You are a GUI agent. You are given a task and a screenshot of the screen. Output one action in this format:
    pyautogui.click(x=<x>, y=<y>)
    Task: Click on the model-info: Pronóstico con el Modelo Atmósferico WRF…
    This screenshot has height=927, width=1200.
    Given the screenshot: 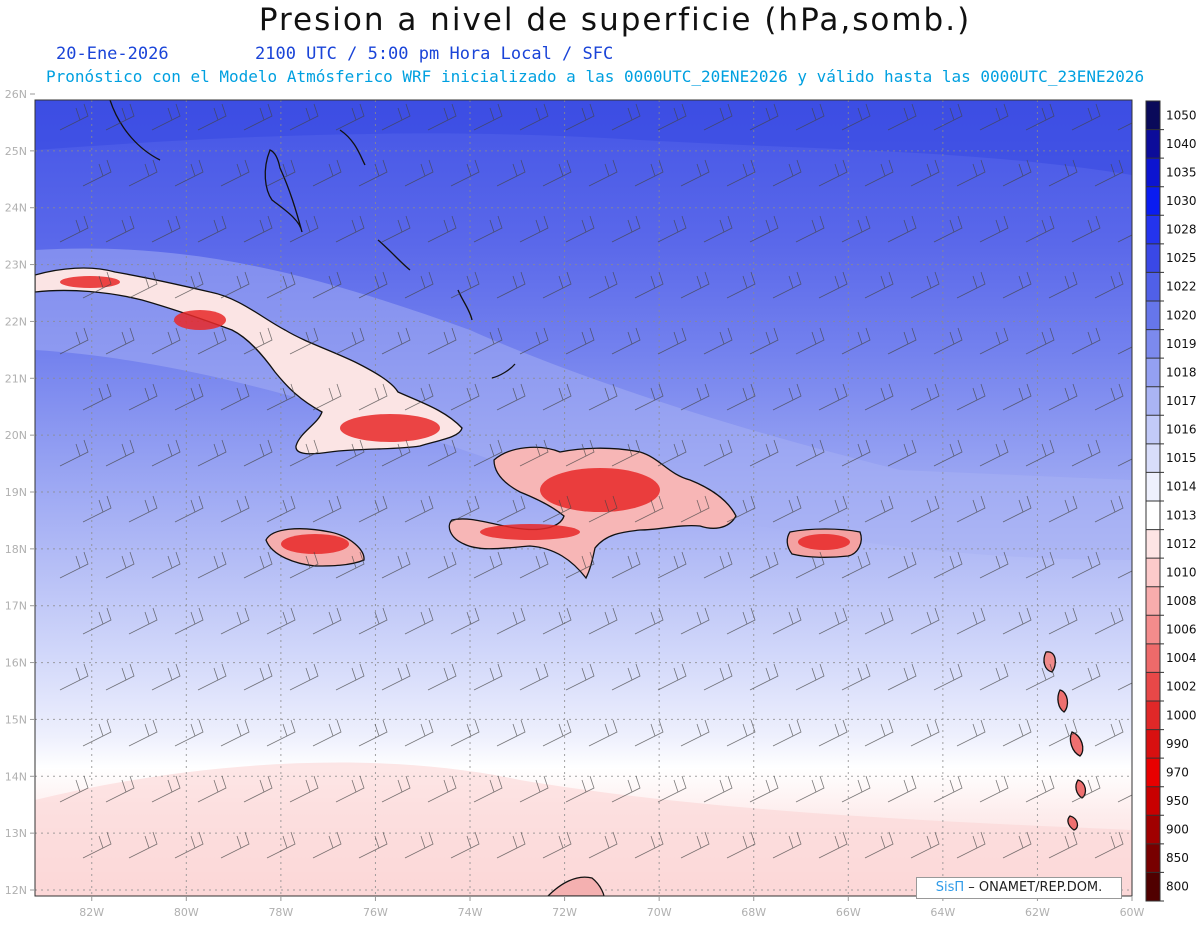 What is the action you would take?
    pyautogui.click(x=595, y=76)
    